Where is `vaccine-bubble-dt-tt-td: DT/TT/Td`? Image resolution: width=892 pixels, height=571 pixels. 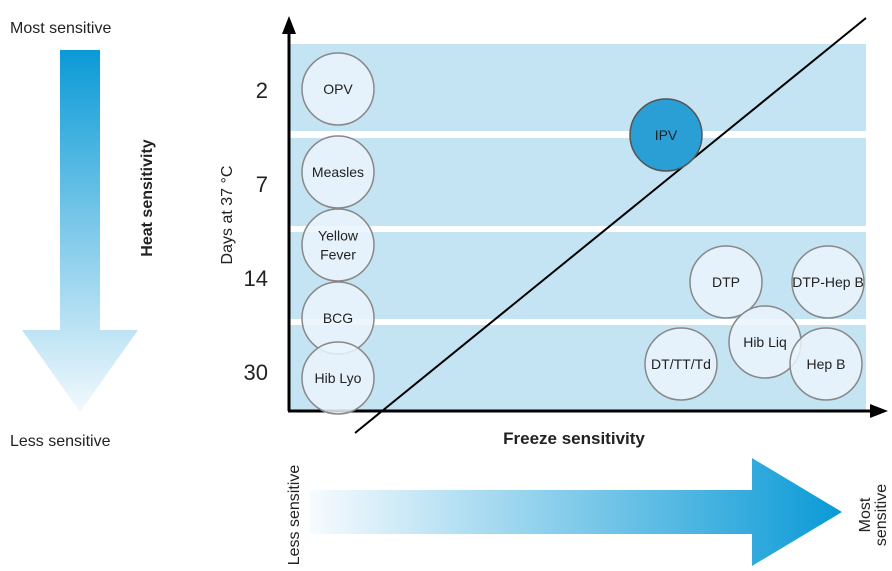
vaccine-bubble-dt-tt-td: DT/TT/Td is located at coordinates (681, 364).